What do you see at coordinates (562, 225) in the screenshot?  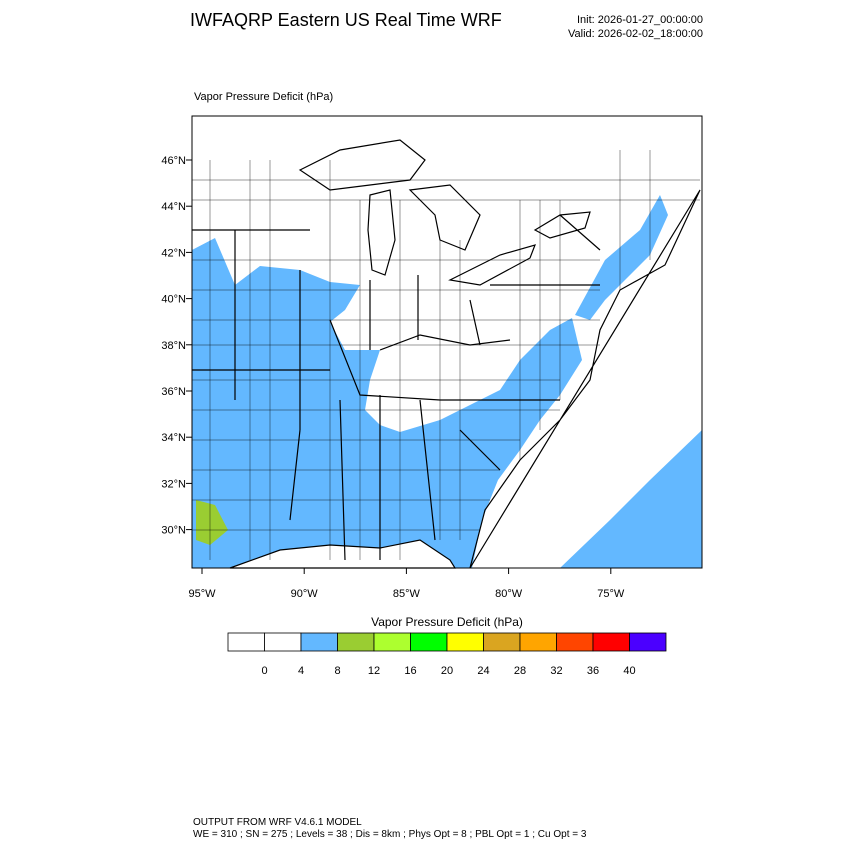 I see `lake-ontario` at bounding box center [562, 225].